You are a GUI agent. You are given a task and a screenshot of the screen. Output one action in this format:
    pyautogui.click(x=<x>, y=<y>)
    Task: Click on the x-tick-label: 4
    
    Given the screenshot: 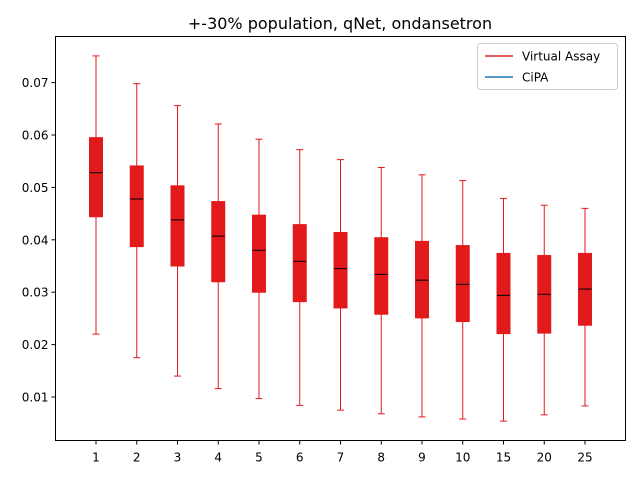 What is the action you would take?
    pyautogui.click(x=218, y=458)
    